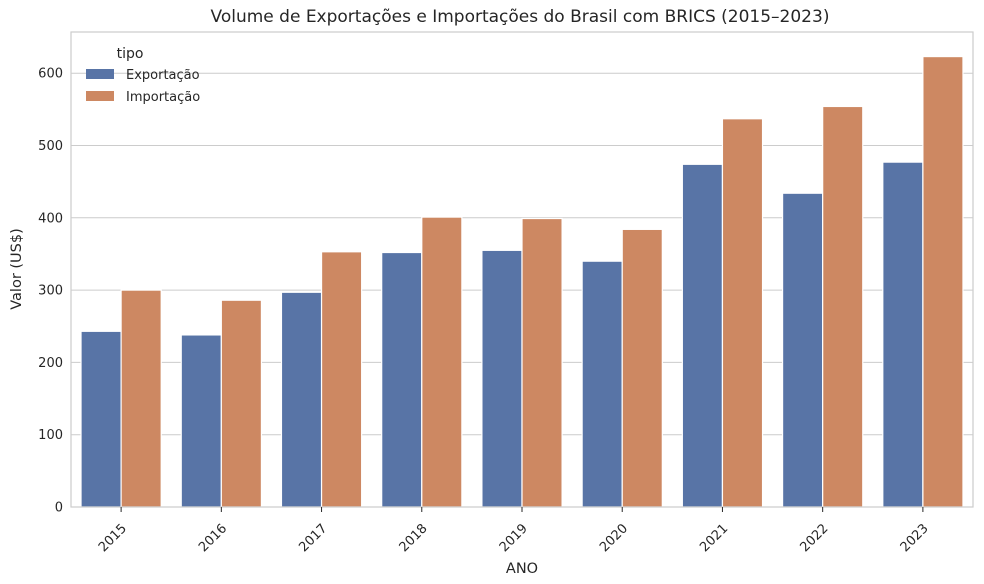 Image resolution: width=984 pixels, height=584 pixels. I want to click on legend-entry: Exportação, so click(163, 75).